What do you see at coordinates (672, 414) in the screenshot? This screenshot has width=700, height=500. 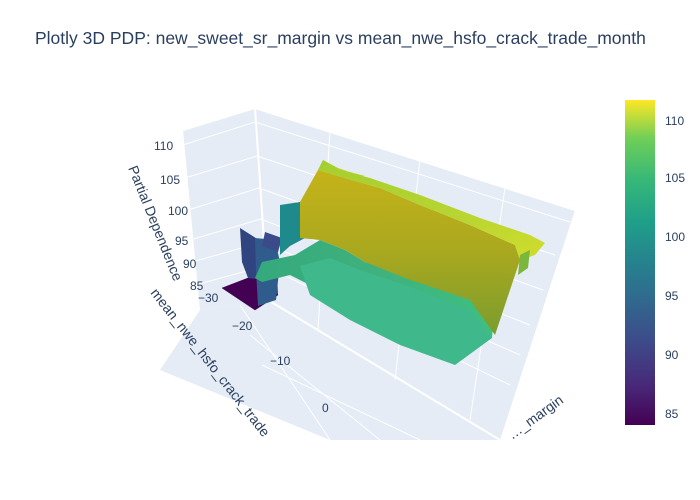 I see `colorbar-tick: 85` at bounding box center [672, 414].